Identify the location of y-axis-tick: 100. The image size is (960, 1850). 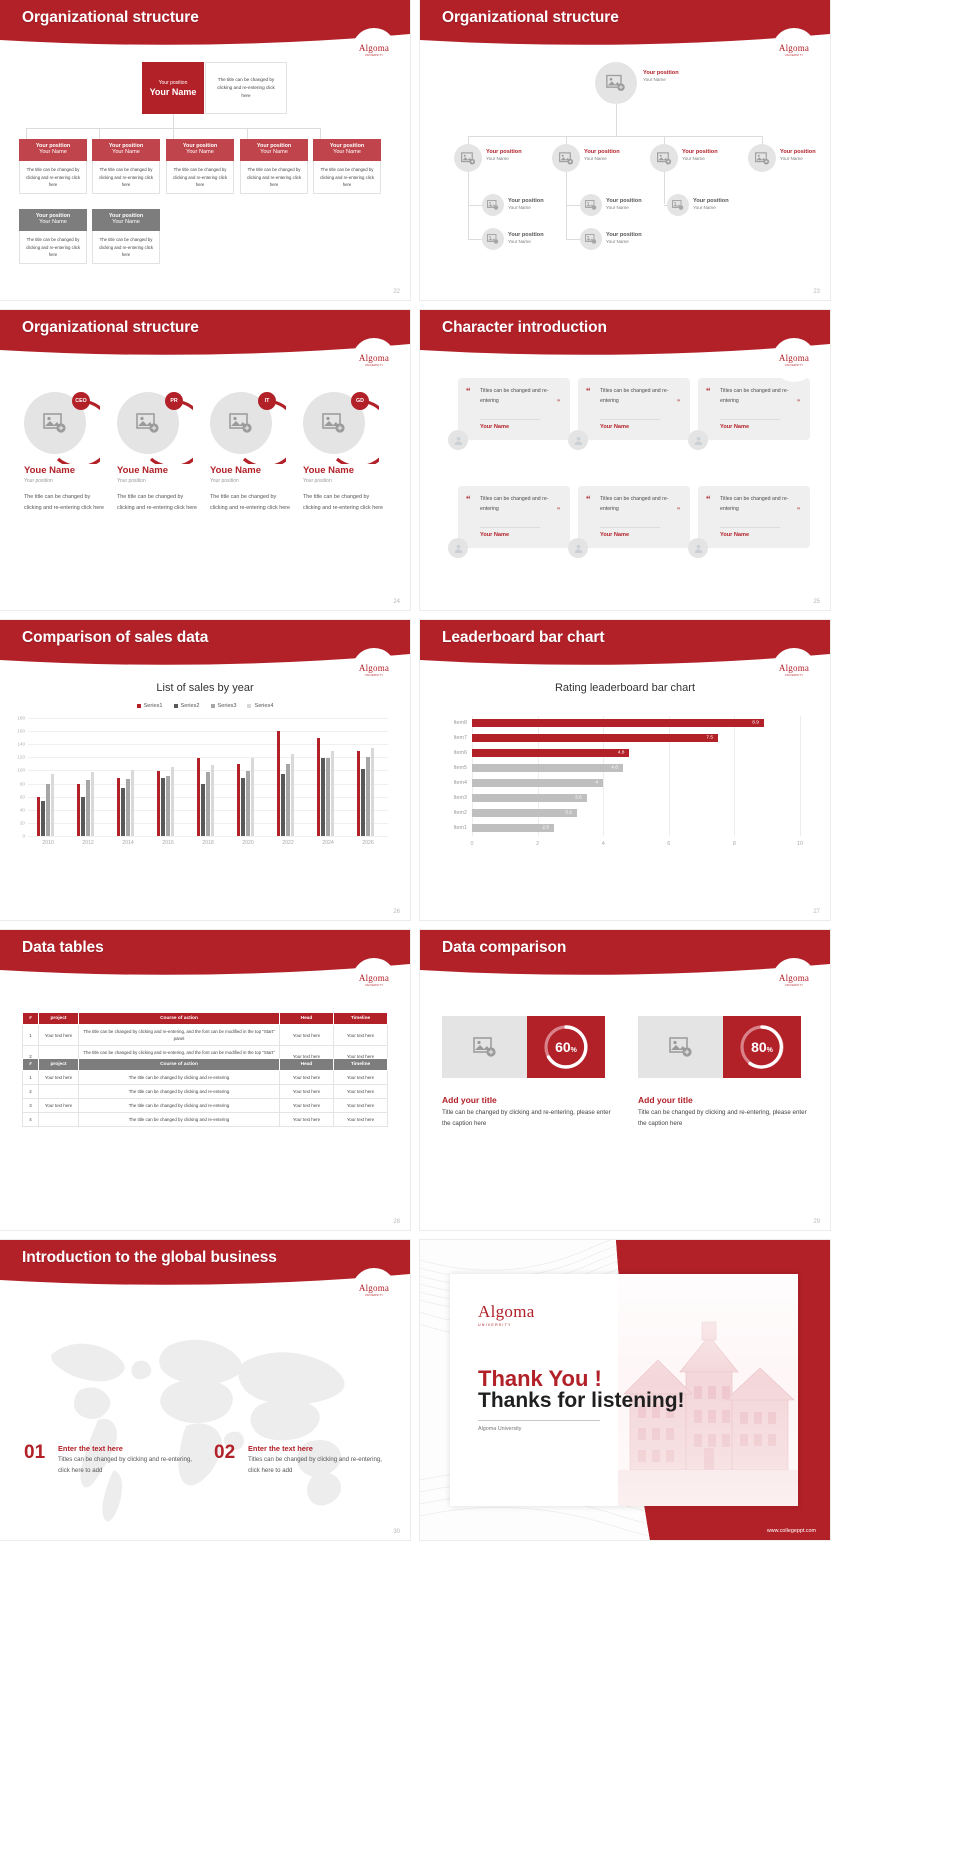
(21, 770).